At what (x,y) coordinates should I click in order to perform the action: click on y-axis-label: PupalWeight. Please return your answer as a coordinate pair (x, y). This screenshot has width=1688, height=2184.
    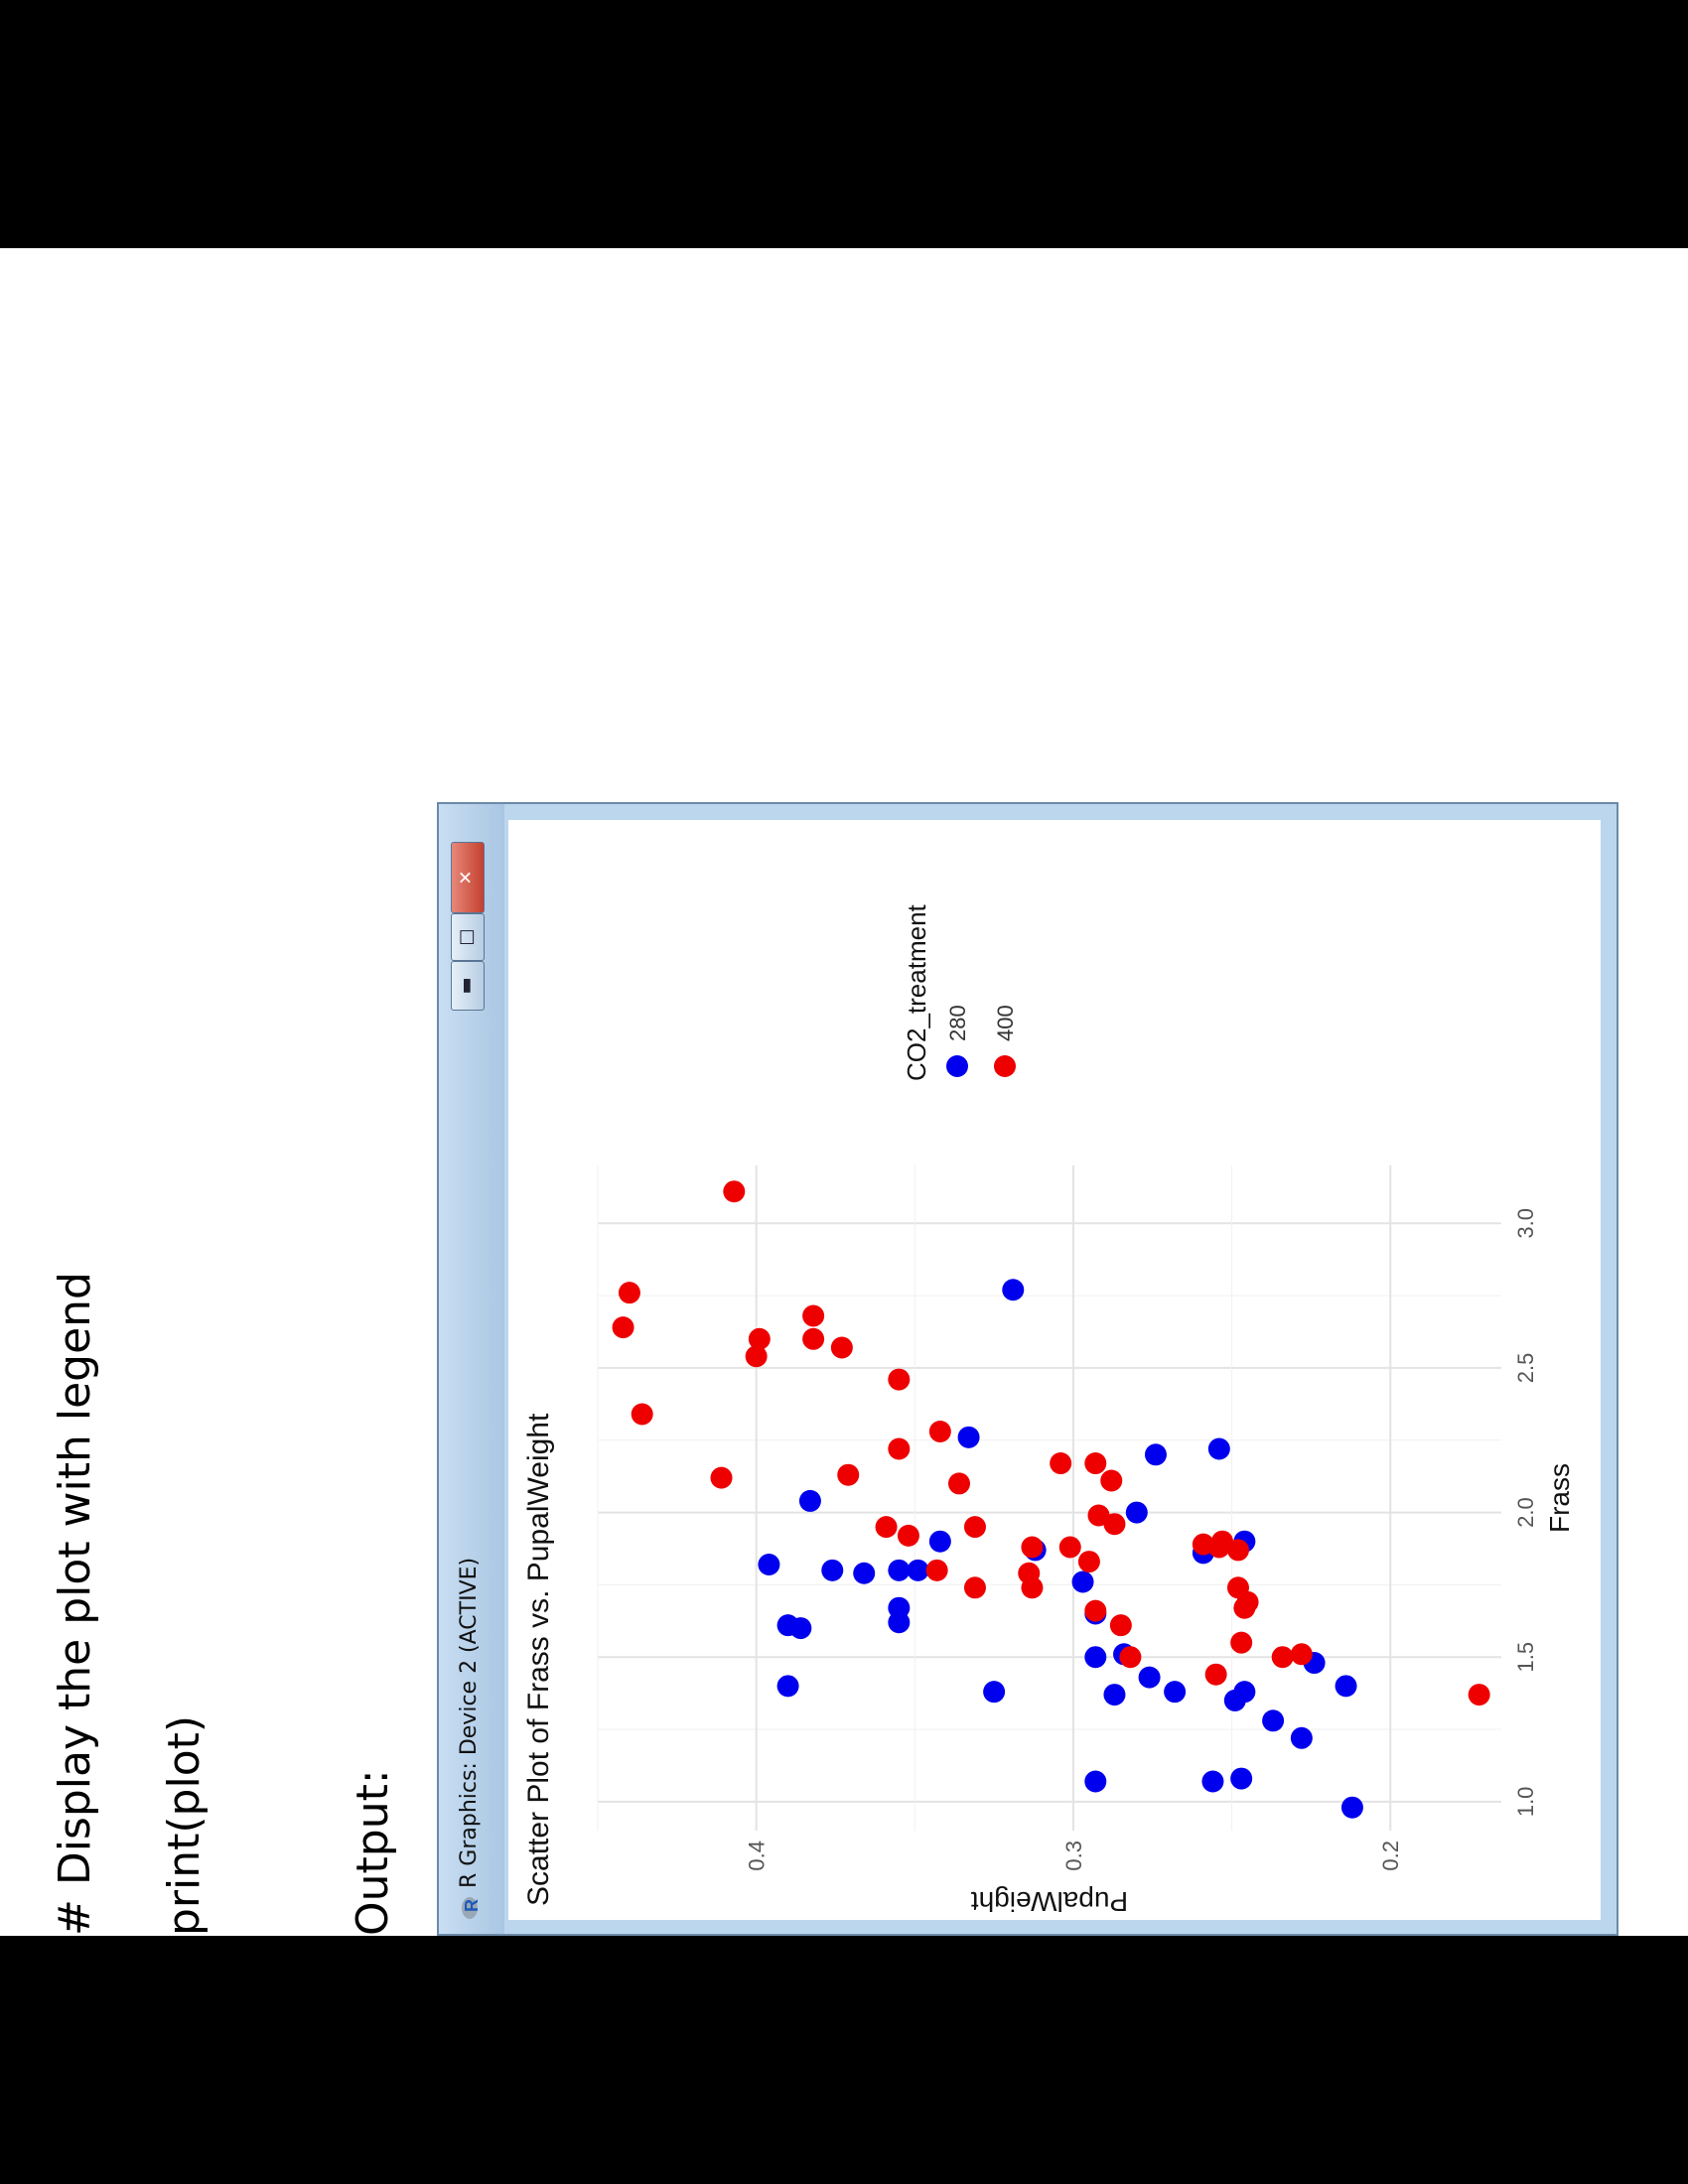
    Looking at the image, I should click on (1049, 1901).